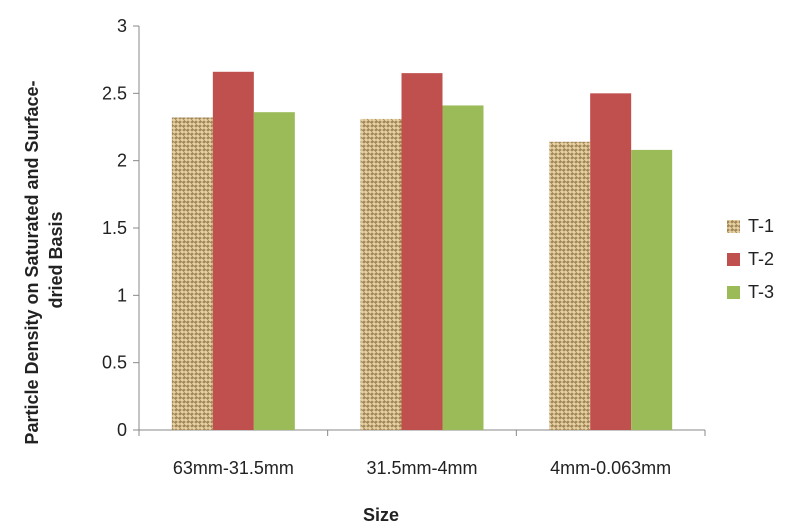 This screenshot has width=789, height=532. Describe the element at coordinates (122, 295) in the screenshot. I see `y-tick-label: 1` at that location.